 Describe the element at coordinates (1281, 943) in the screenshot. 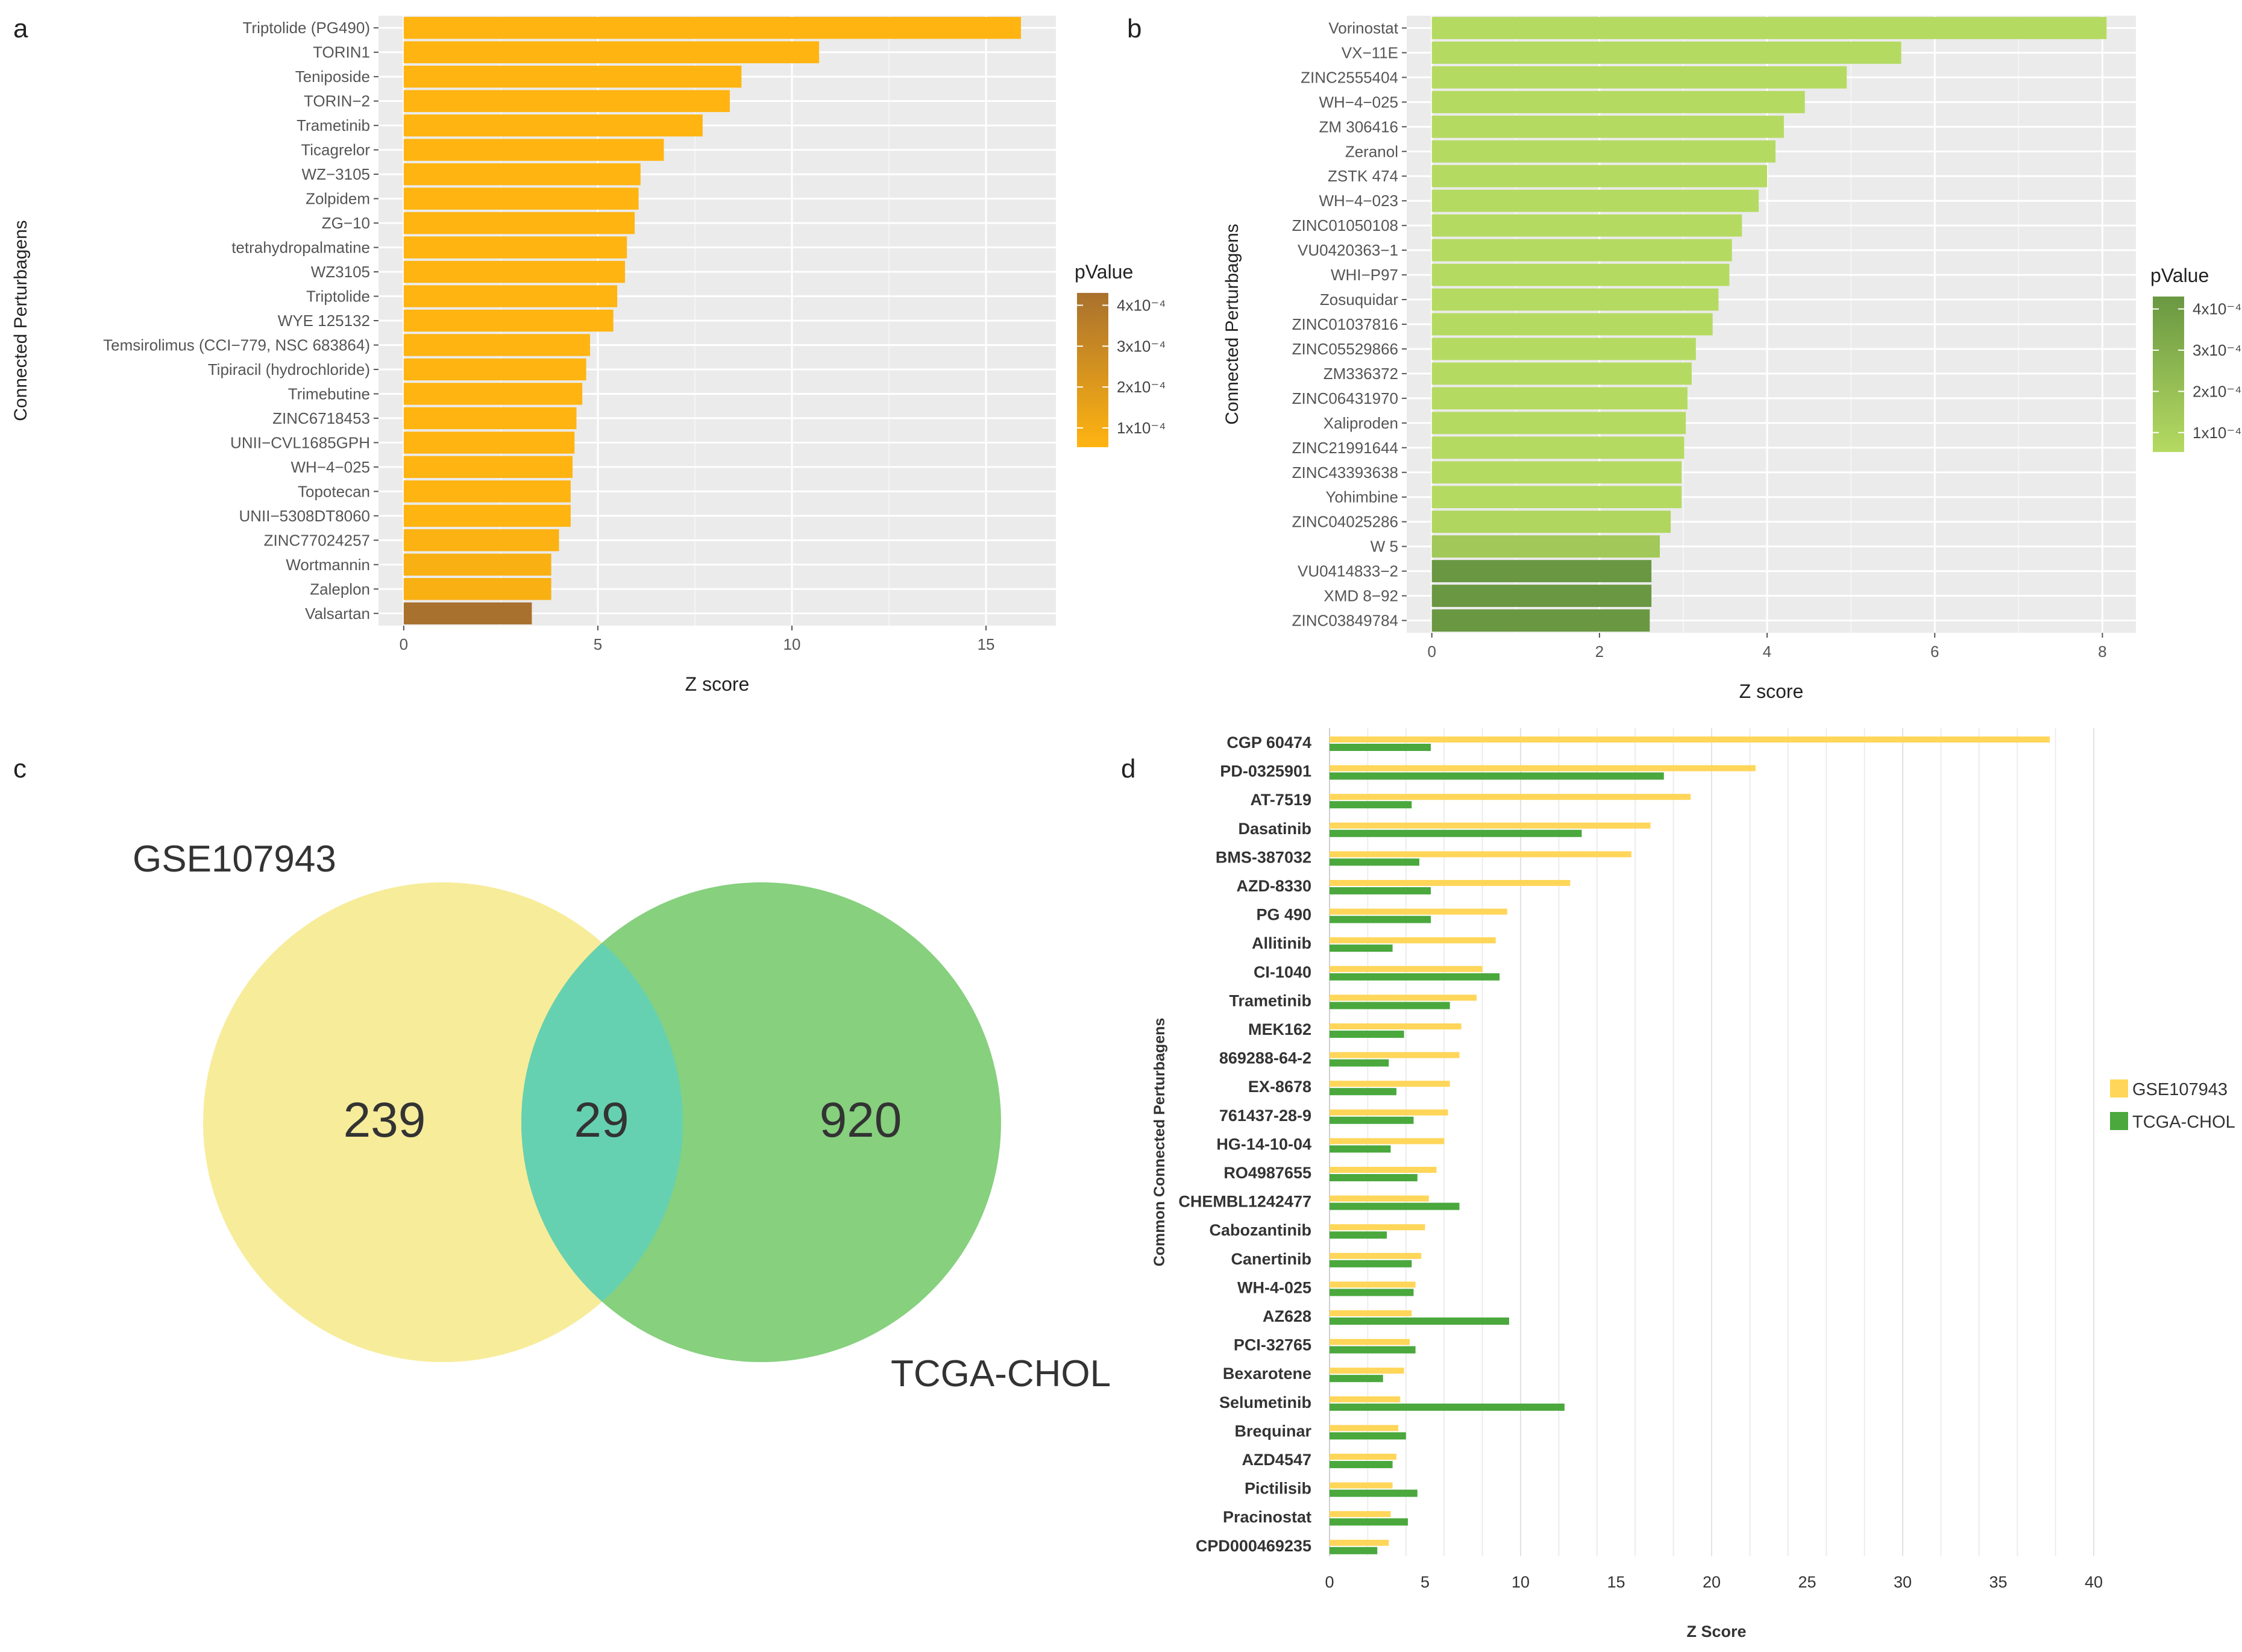

I see `category-label: Allitinib` at that location.